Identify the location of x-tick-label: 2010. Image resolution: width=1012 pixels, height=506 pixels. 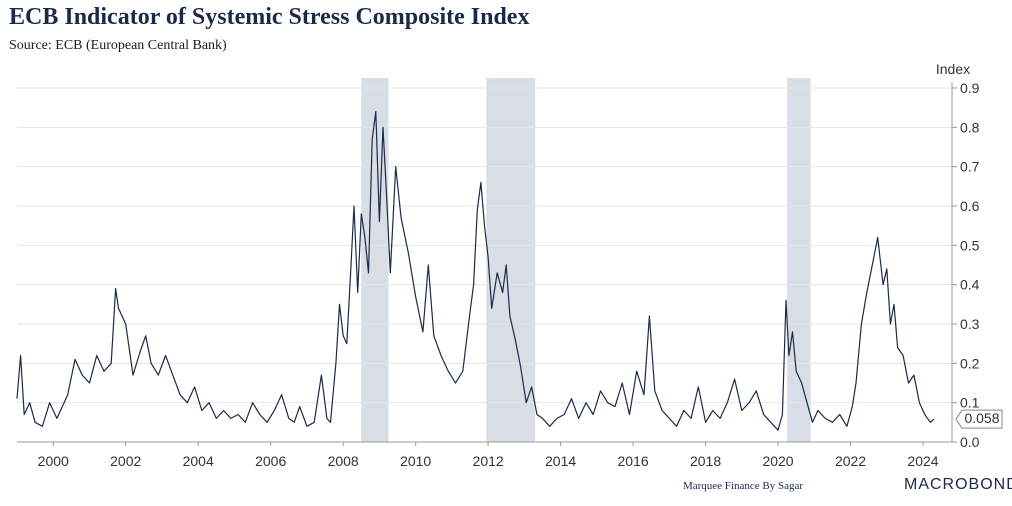
(415, 461).